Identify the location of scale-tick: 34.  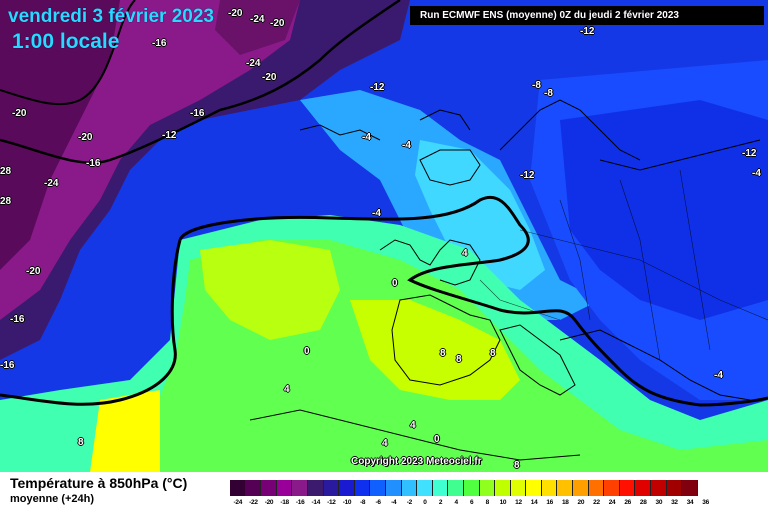
(690, 502).